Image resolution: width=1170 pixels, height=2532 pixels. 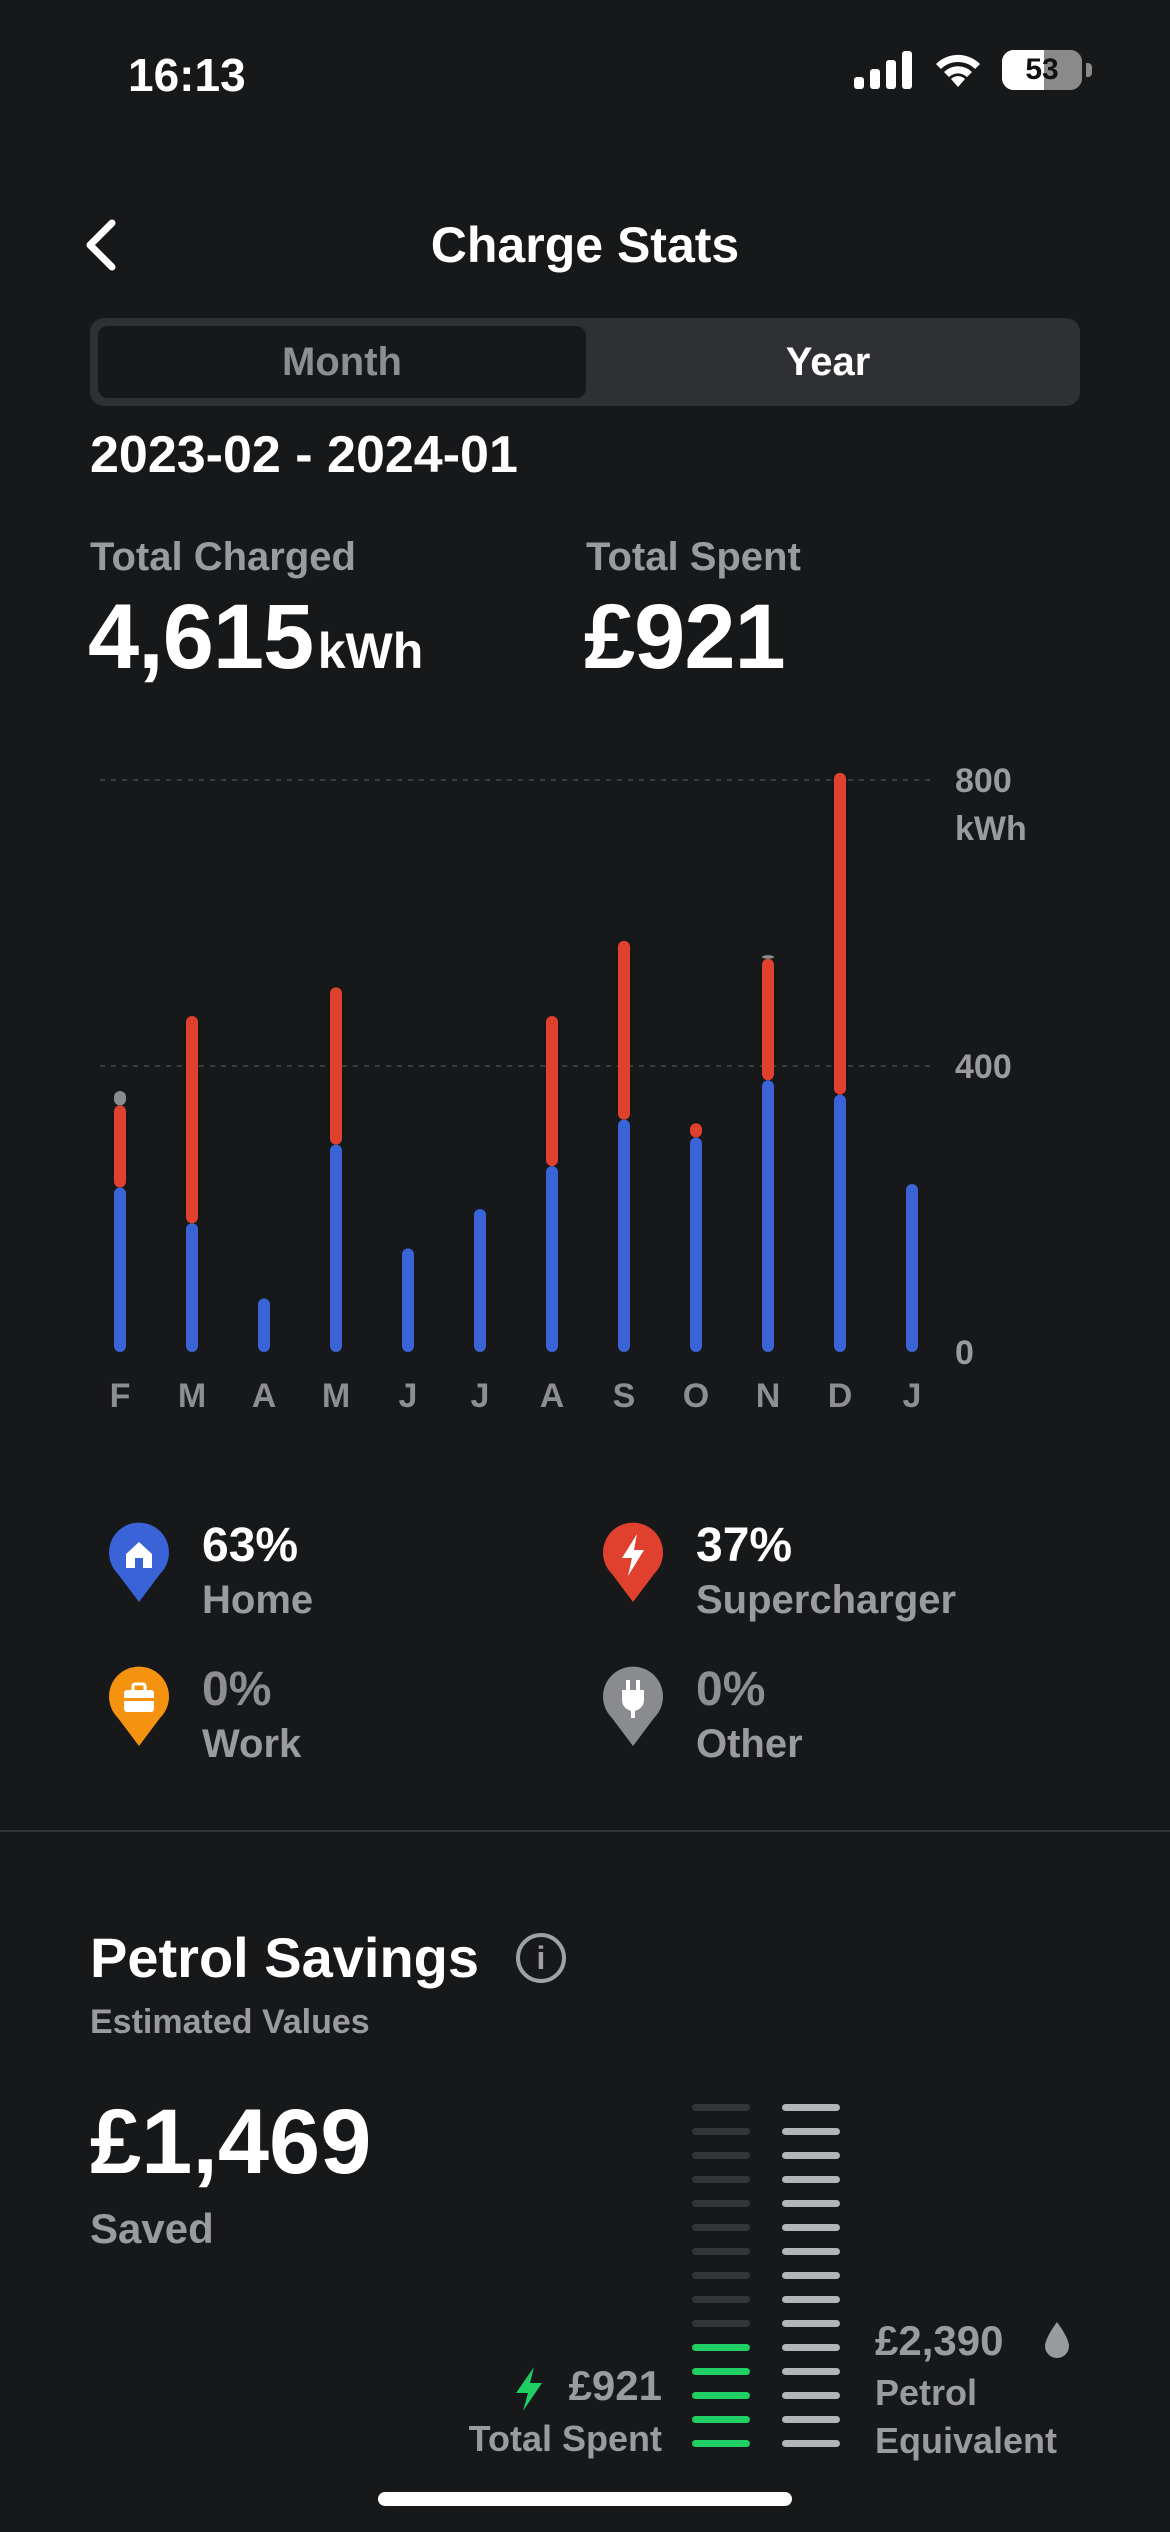 What do you see at coordinates (1089, 70) in the screenshot?
I see `battery-tip` at bounding box center [1089, 70].